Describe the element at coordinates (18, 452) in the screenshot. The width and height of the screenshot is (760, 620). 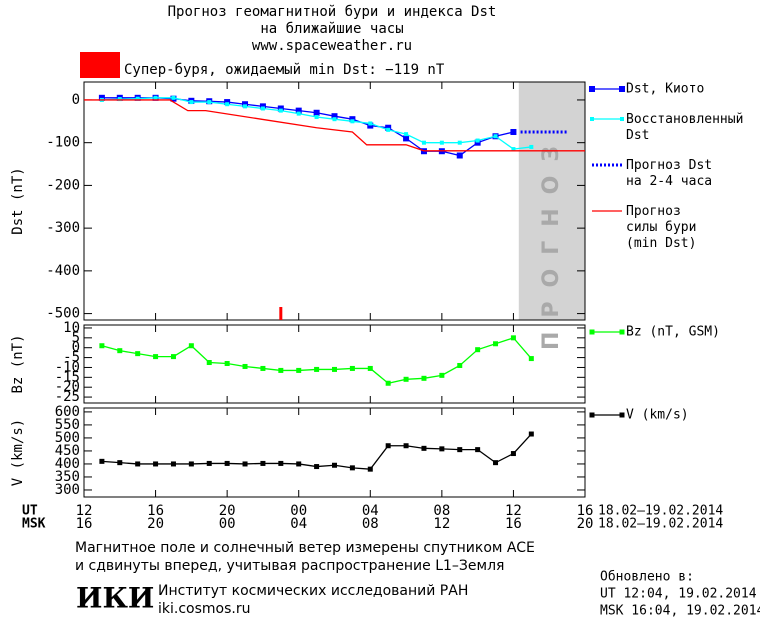
I see `y-axis-title: V (km/s)` at that location.